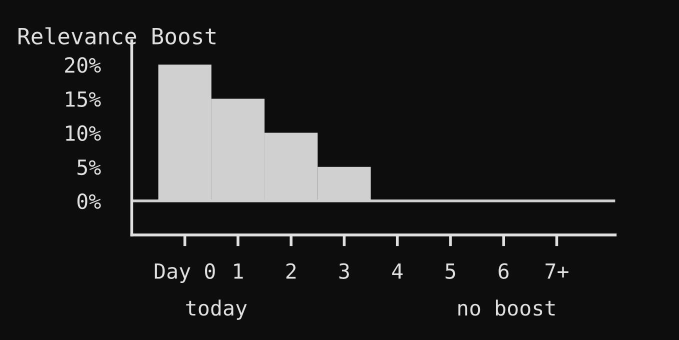 The width and height of the screenshot is (679, 340). What do you see at coordinates (83, 65) in the screenshot?
I see `y-tick-label: 20%` at bounding box center [83, 65].